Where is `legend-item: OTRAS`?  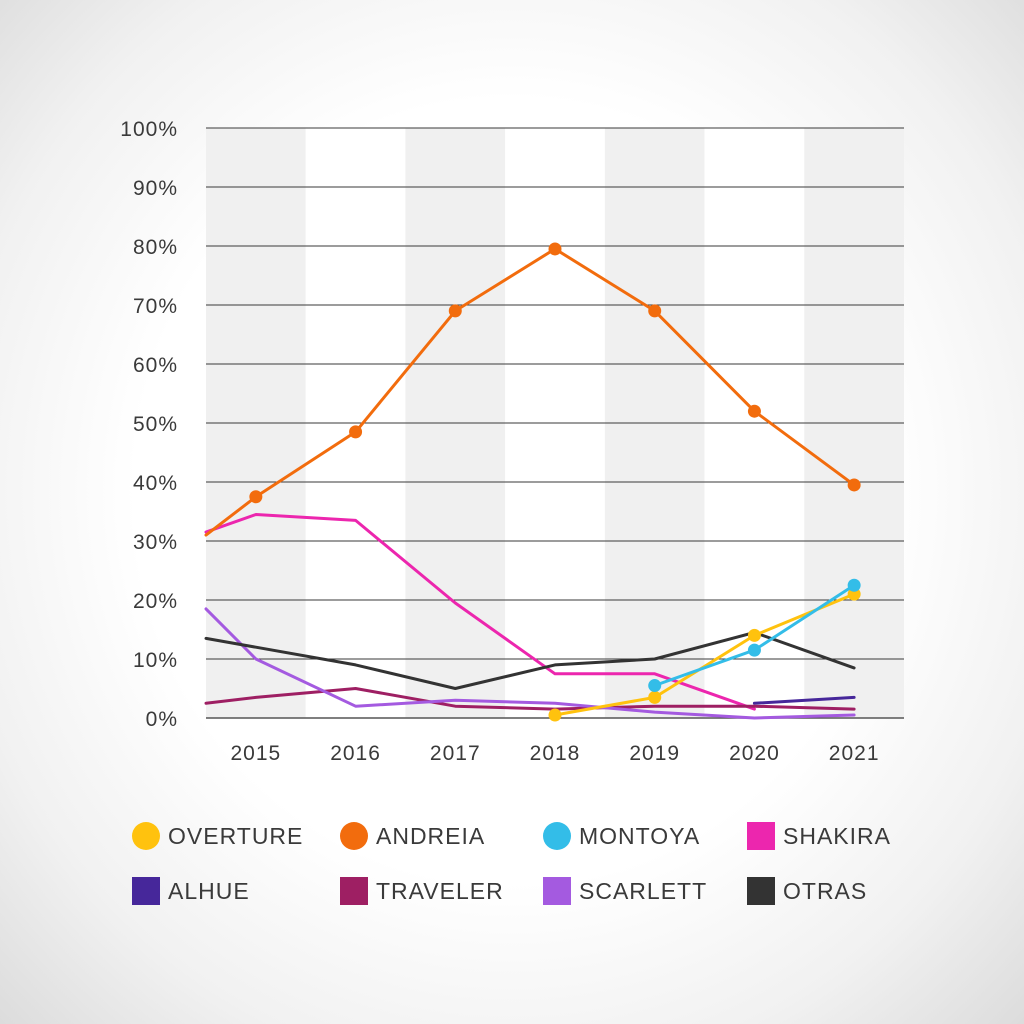 legend-item: OTRAS is located at coordinates (807, 891).